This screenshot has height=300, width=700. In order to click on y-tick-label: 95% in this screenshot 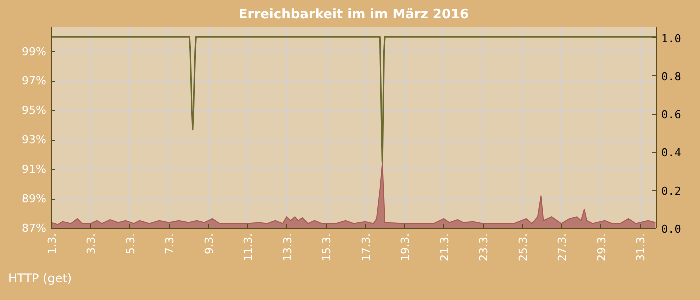, I will do `click(34, 111)`.